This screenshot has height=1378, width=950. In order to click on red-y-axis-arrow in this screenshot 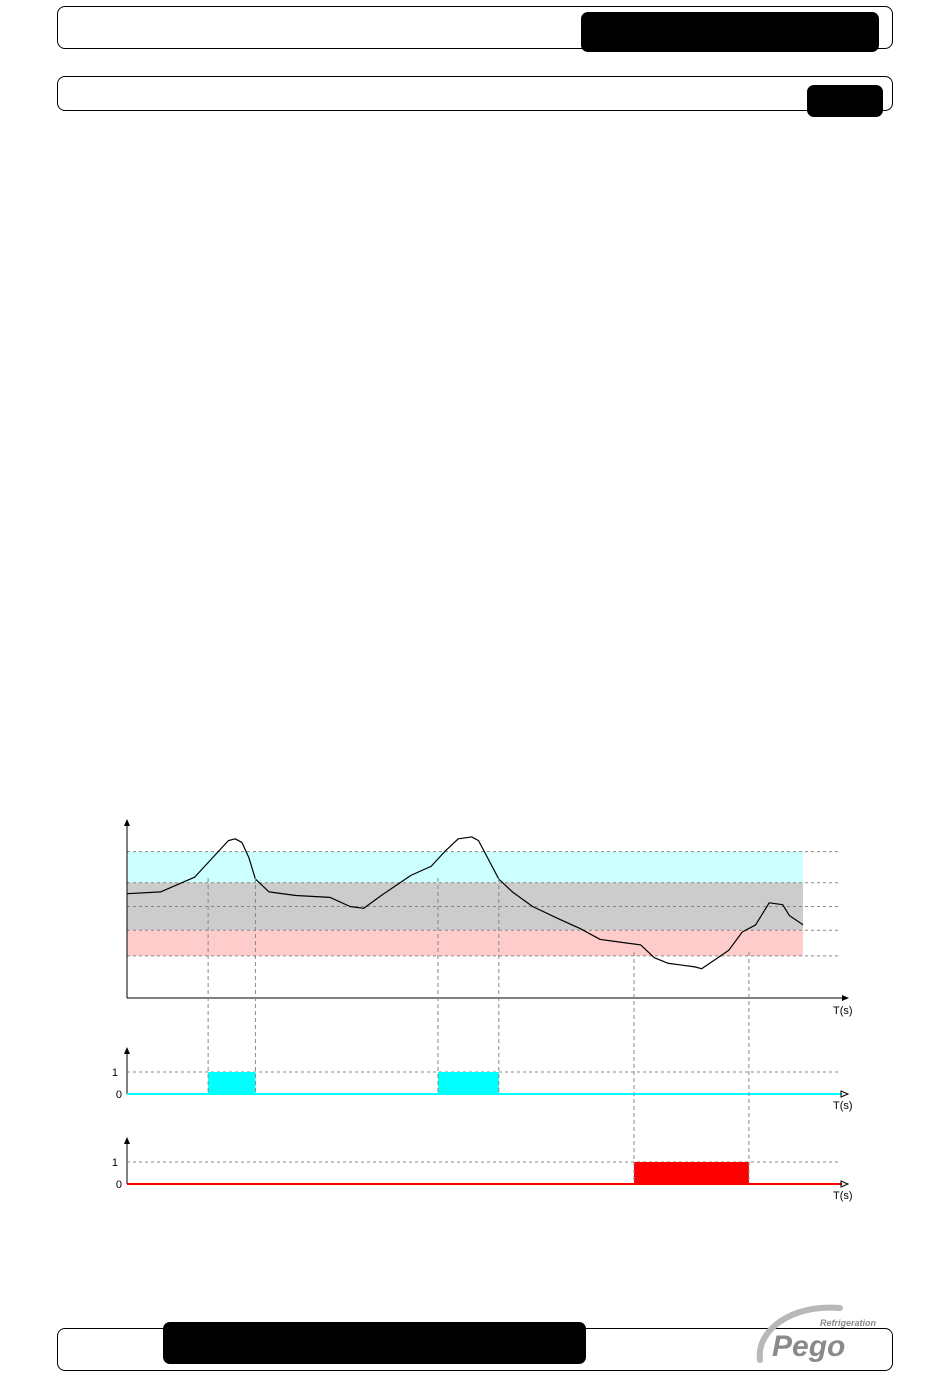, I will do `click(127, 1140)`.